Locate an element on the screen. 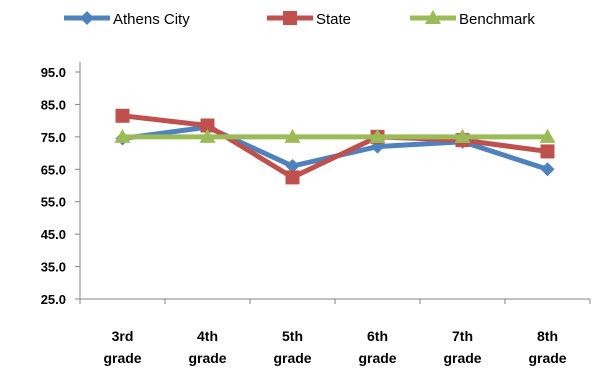 The height and width of the screenshot is (372, 597). y-tick-label: 95.0 is located at coordinates (53, 72).